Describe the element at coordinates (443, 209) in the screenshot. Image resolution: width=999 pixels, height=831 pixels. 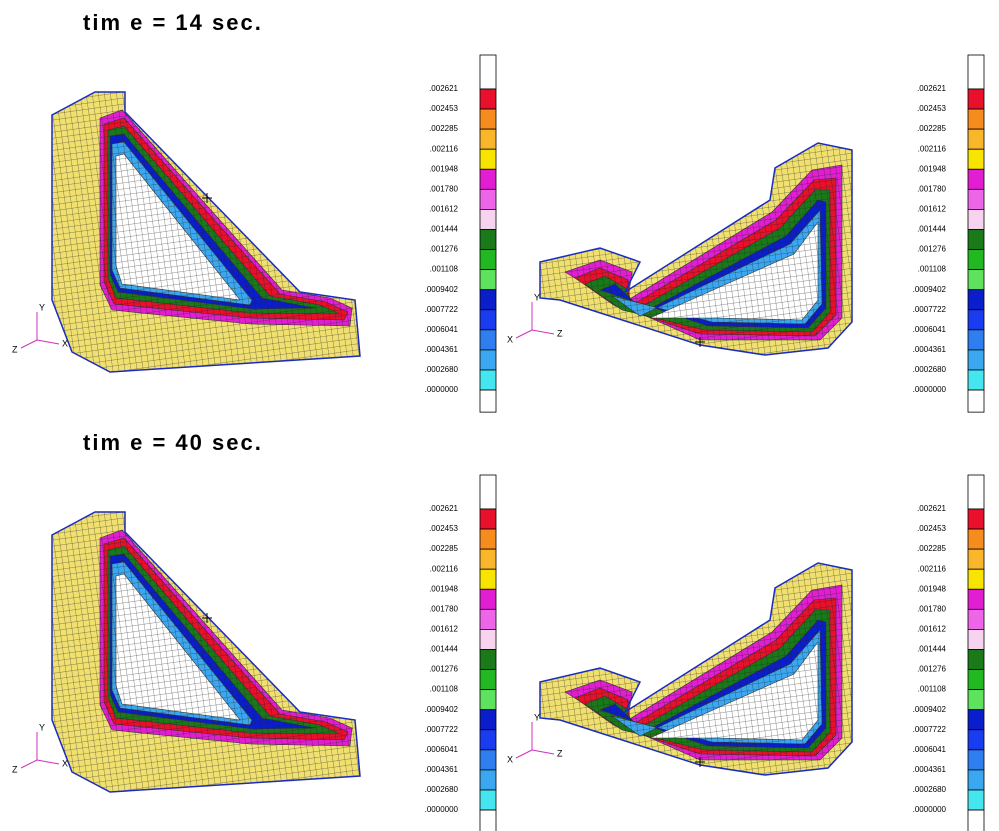
I see `legend-label: .001612` at that location.